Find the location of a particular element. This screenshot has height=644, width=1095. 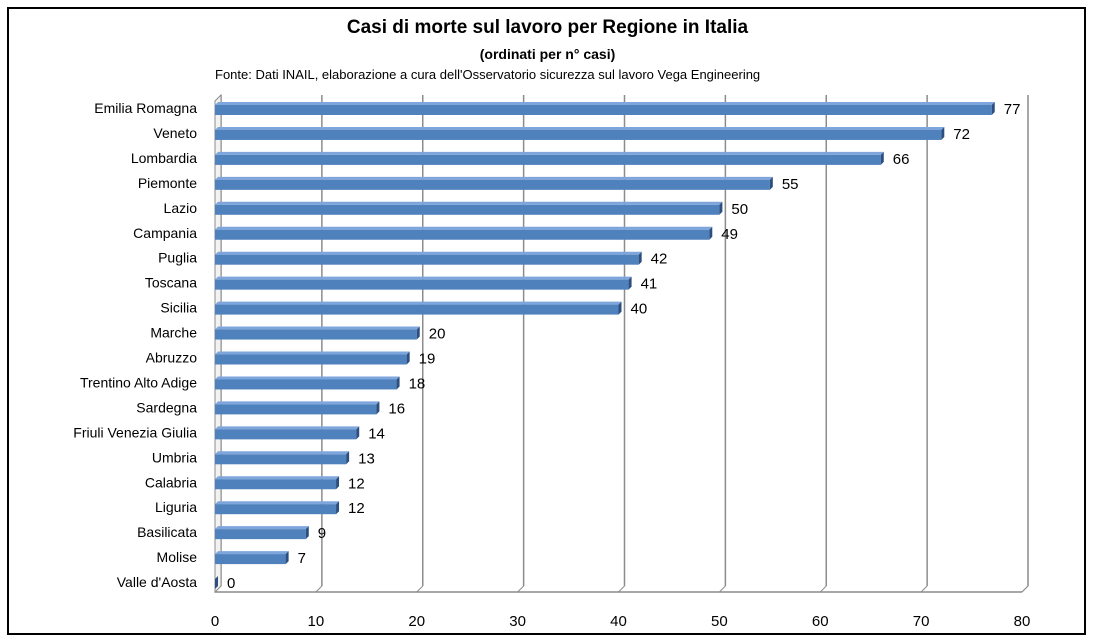

value-label: 20 is located at coordinates (437, 334).